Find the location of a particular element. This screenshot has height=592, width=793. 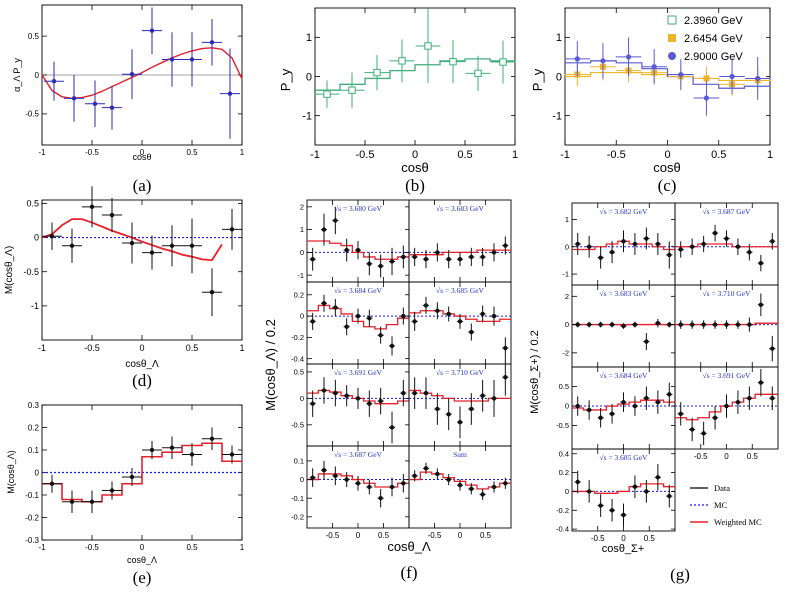

energy-label: Sum is located at coordinates (460, 454).